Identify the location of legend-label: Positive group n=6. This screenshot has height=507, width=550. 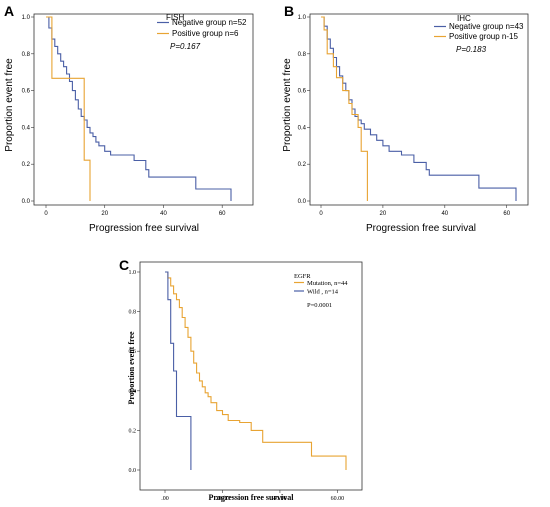
(205, 33).